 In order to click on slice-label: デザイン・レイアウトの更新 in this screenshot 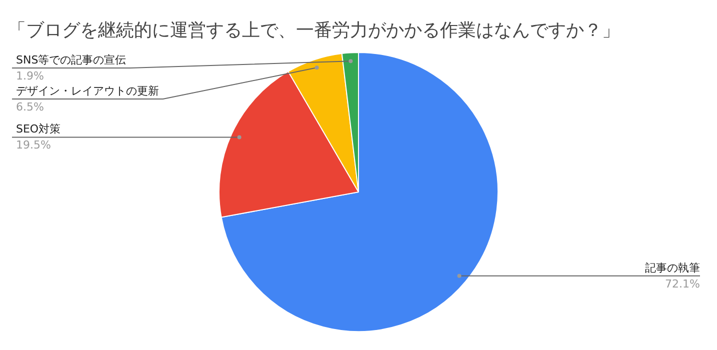, I will do `click(87, 91)`.